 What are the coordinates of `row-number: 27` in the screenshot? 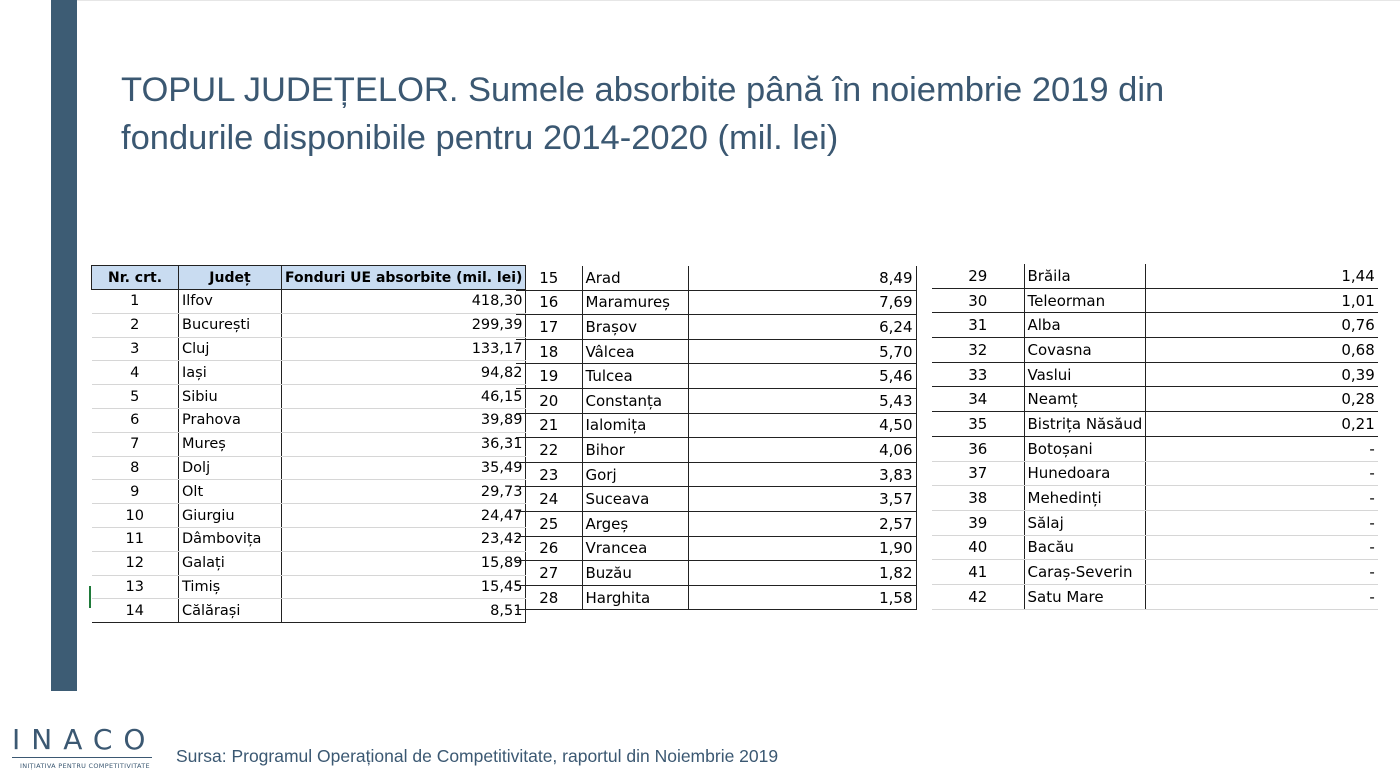 It's located at (549, 573).